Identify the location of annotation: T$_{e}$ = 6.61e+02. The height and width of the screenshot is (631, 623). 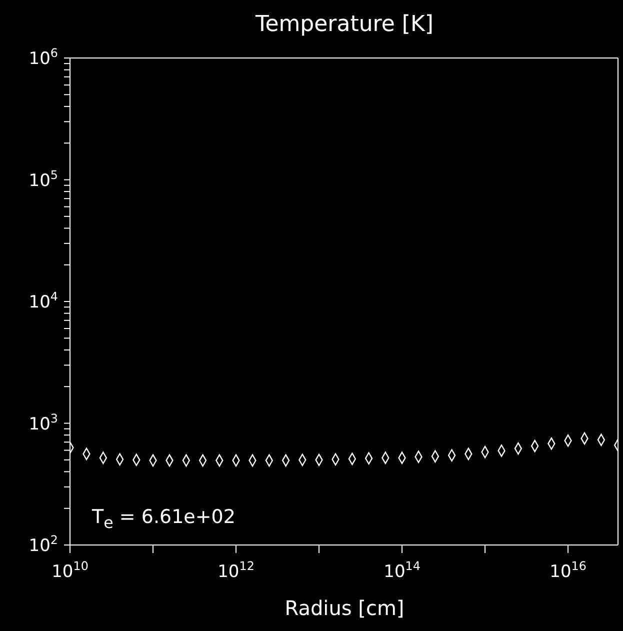
(164, 519).